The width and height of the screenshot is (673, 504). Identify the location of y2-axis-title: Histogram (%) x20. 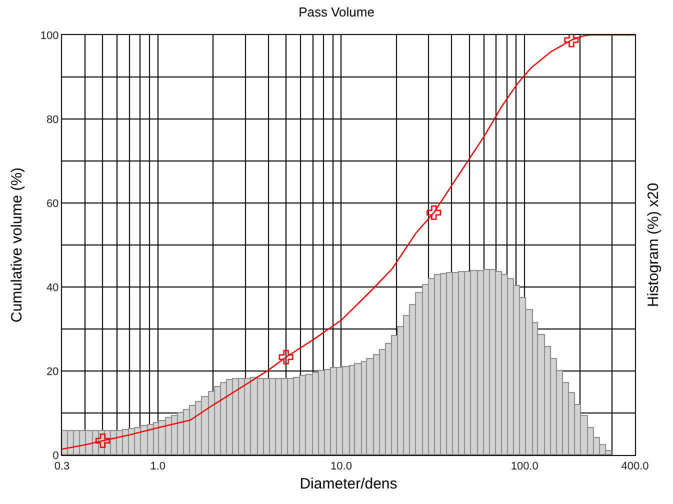
(653, 244).